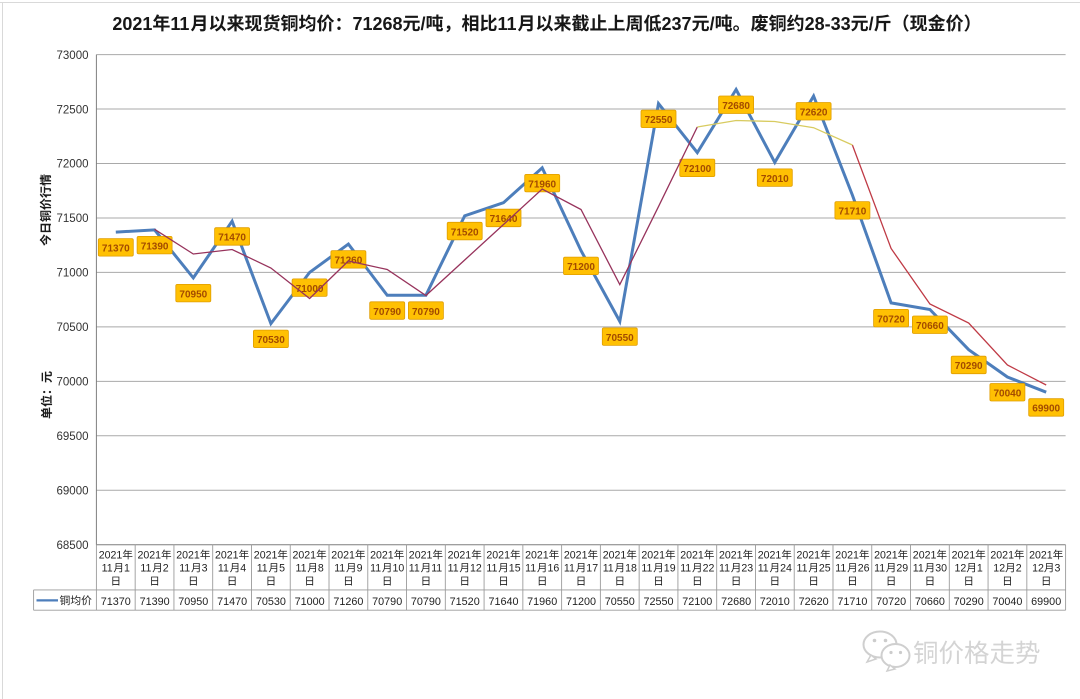  What do you see at coordinates (73, 437) in the screenshot?
I see `svg-text: 69500` at bounding box center [73, 437].